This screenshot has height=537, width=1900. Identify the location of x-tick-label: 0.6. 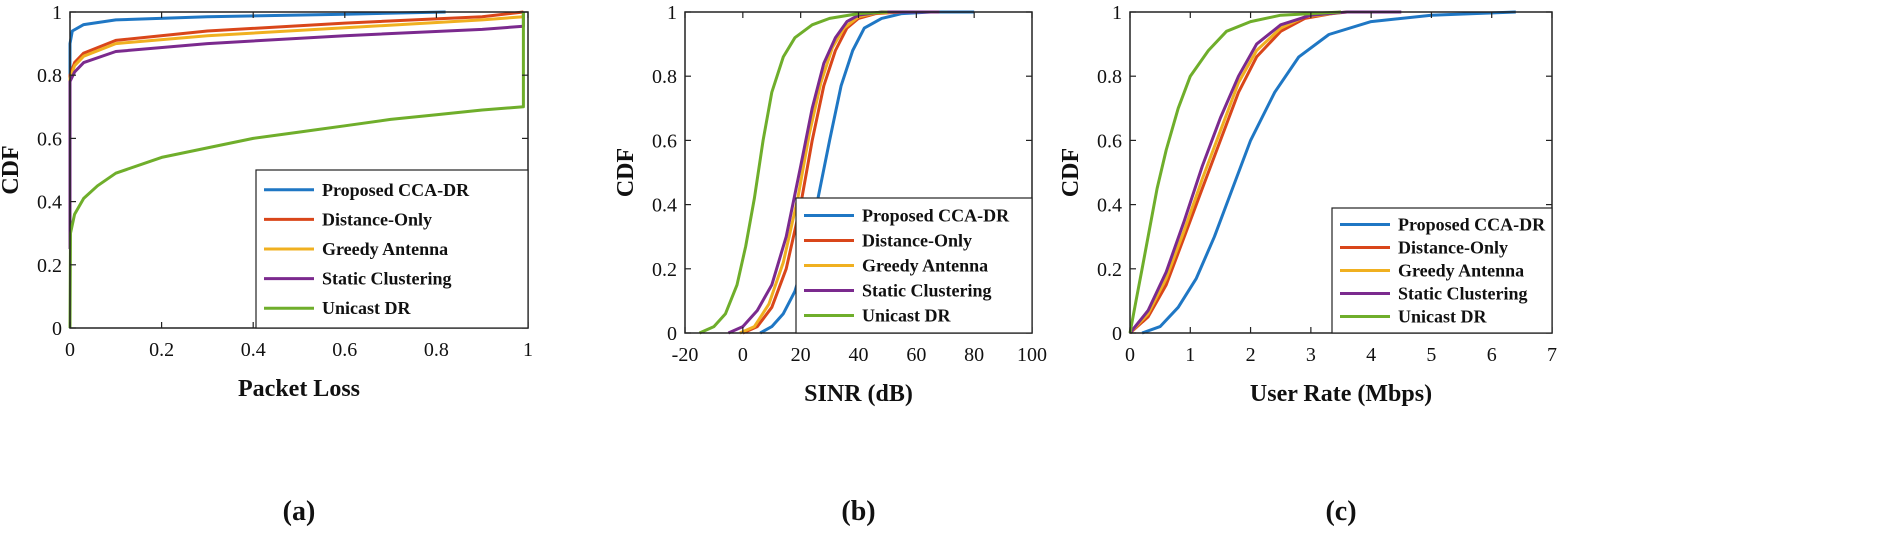
(344, 350).